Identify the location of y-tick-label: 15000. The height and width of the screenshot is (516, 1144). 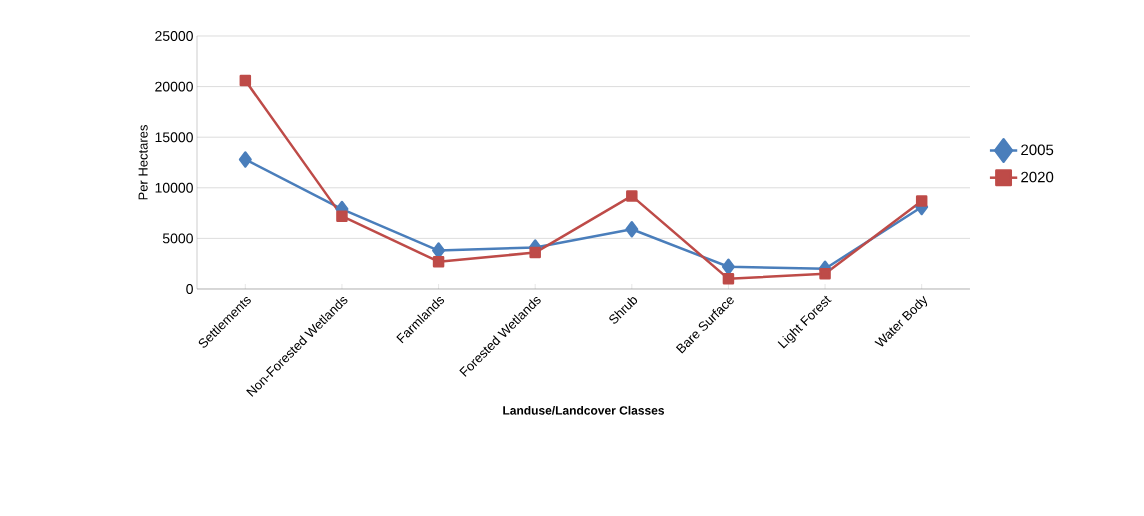
(174, 137).